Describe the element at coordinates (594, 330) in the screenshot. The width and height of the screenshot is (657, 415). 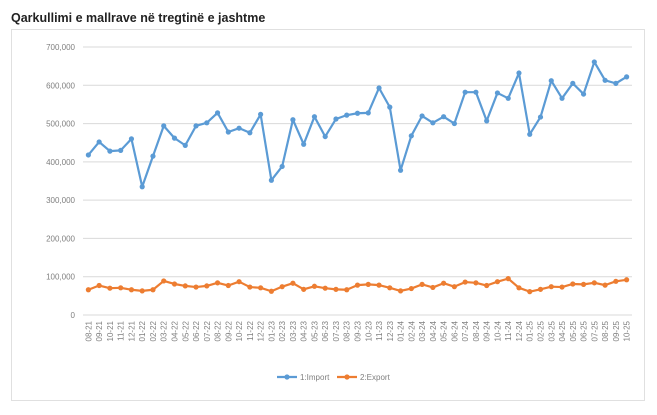
I see `x-tick-label: 07-25` at that location.